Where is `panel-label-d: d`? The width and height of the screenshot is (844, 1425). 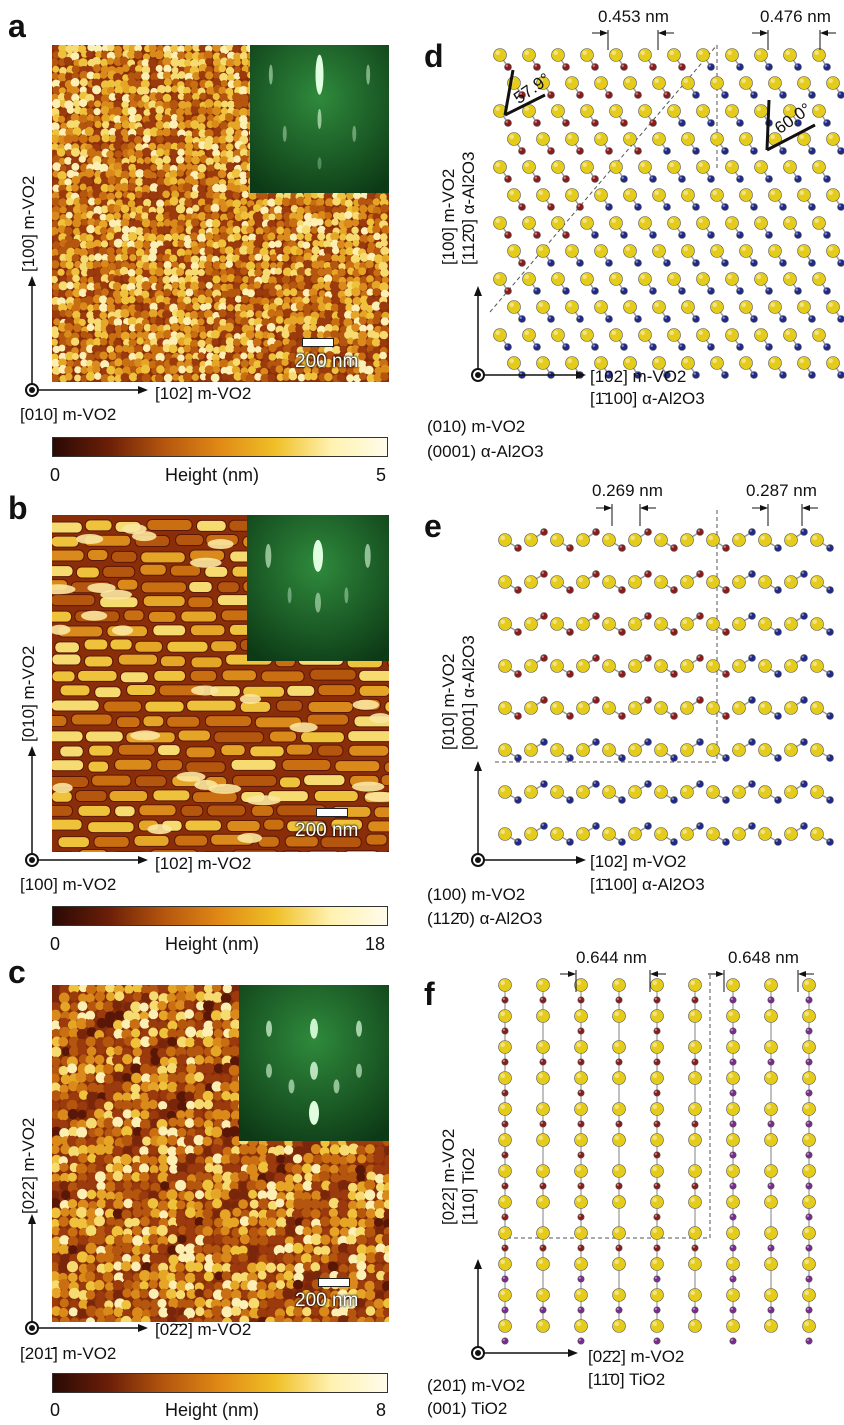 panel-label-d: d is located at coordinates (434, 56).